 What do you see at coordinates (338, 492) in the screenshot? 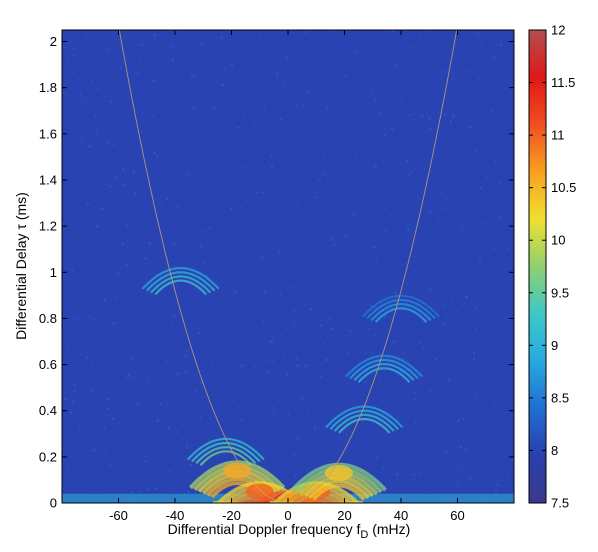
I see `arclet` at bounding box center [338, 492].